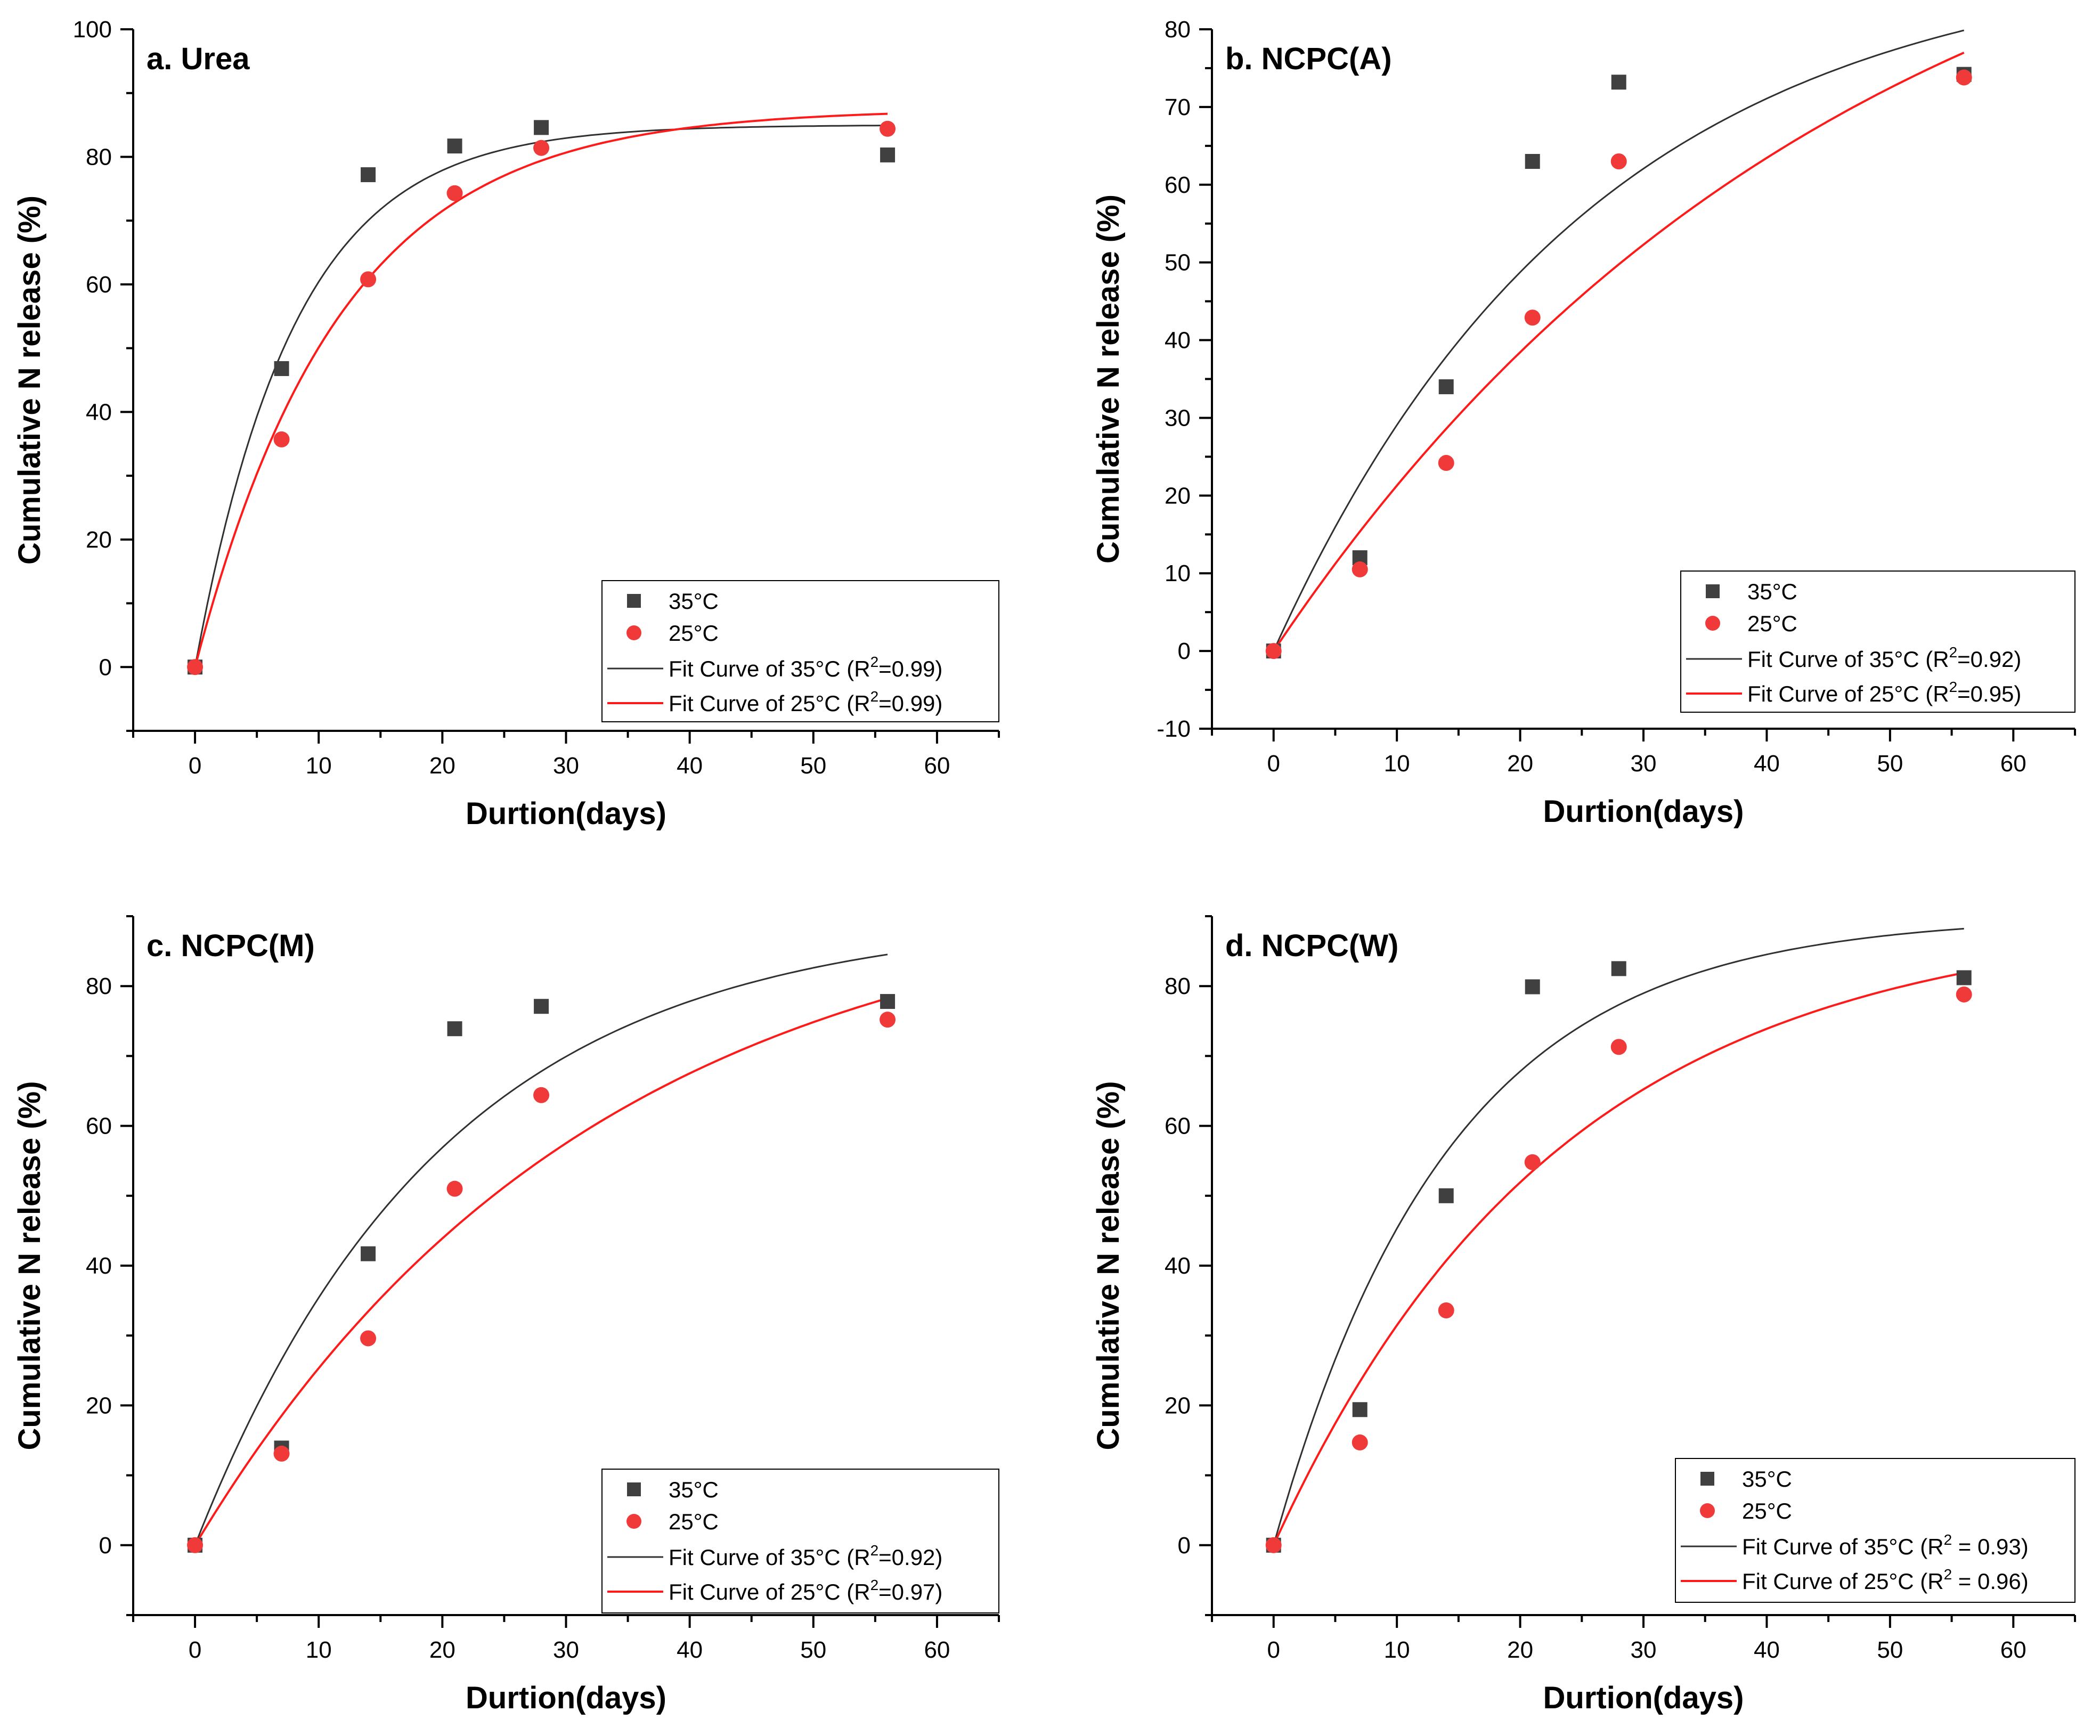  I want to click on legend-fit-suffix: =0.99), so click(910, 668).